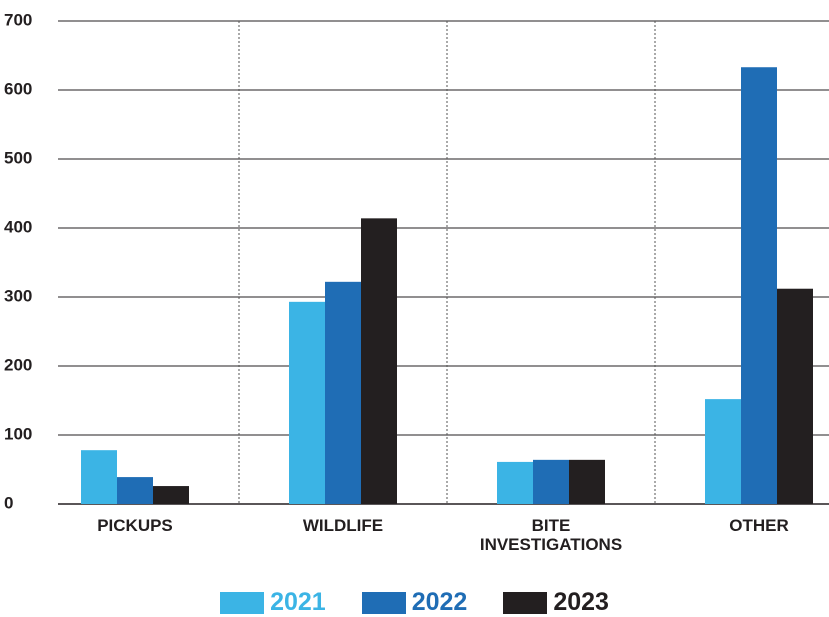 The image size is (829, 617). I want to click on legend-item: 2023, so click(556, 602).